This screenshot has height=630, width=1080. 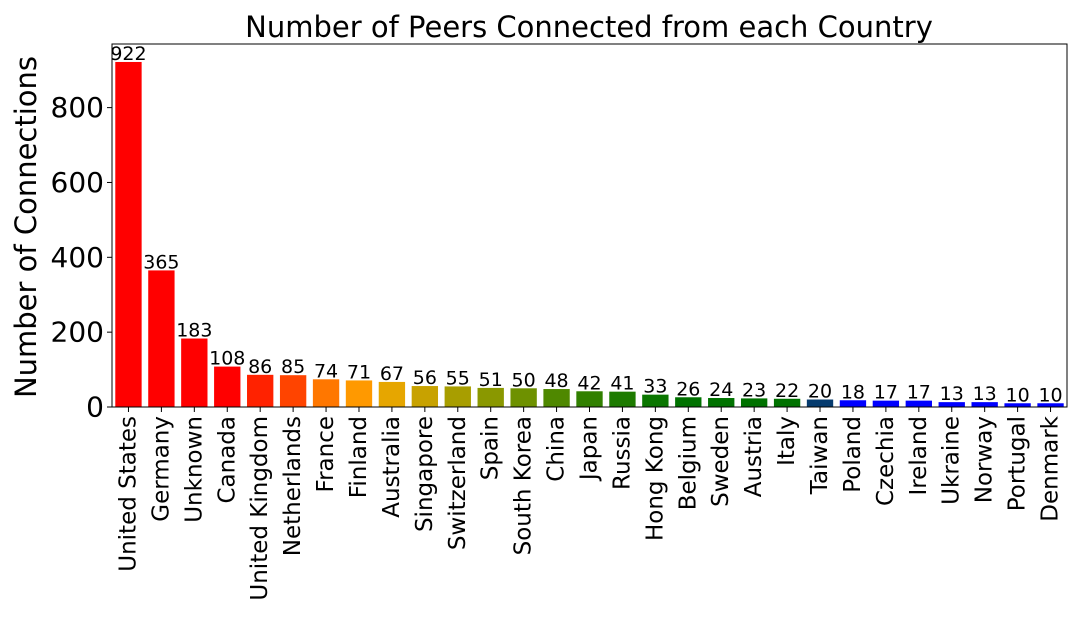 I want to click on x-tick-label: Portugal, so click(x=1018, y=463).